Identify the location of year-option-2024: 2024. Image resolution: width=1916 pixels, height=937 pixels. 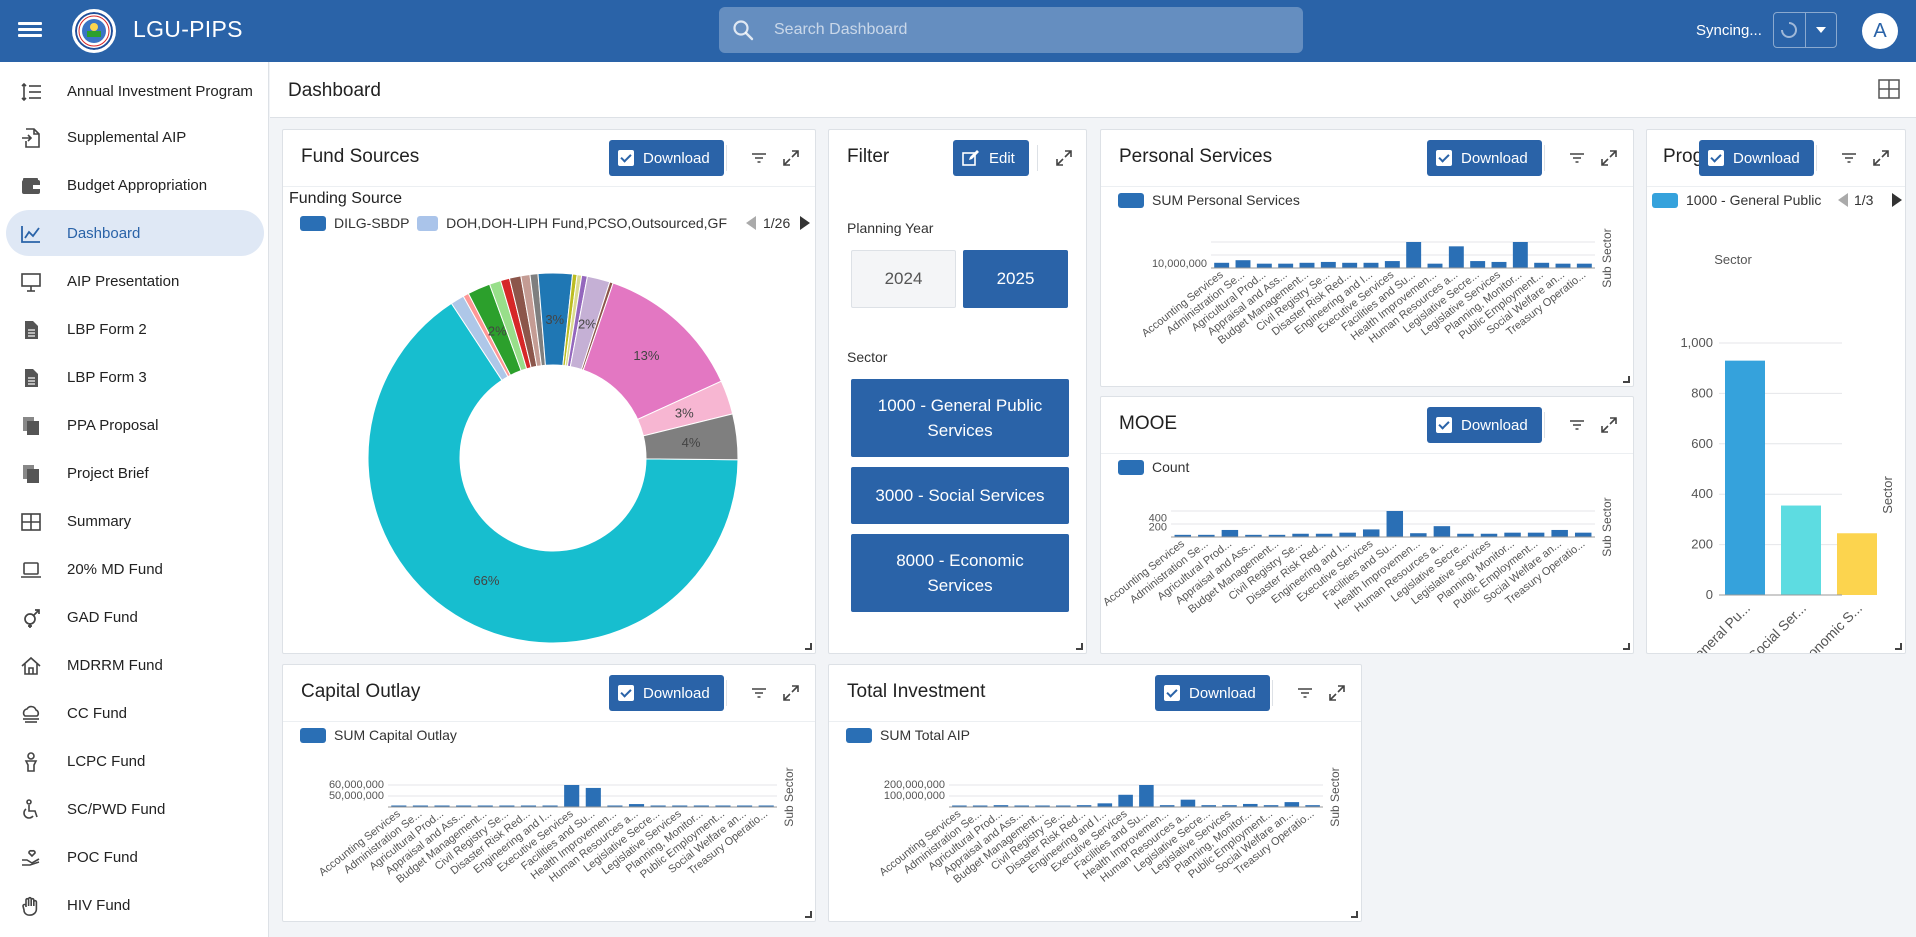
(903, 279).